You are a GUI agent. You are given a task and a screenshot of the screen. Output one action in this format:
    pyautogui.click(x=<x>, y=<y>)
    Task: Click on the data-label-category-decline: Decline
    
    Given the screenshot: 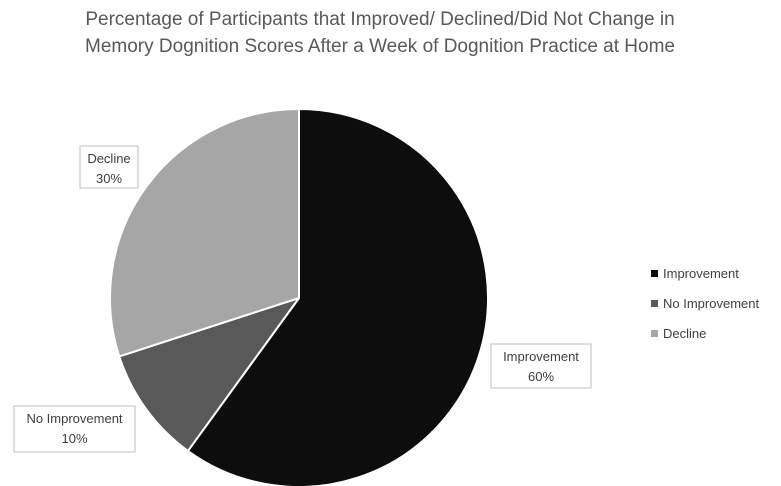 What is the action you would take?
    pyautogui.click(x=108, y=158)
    